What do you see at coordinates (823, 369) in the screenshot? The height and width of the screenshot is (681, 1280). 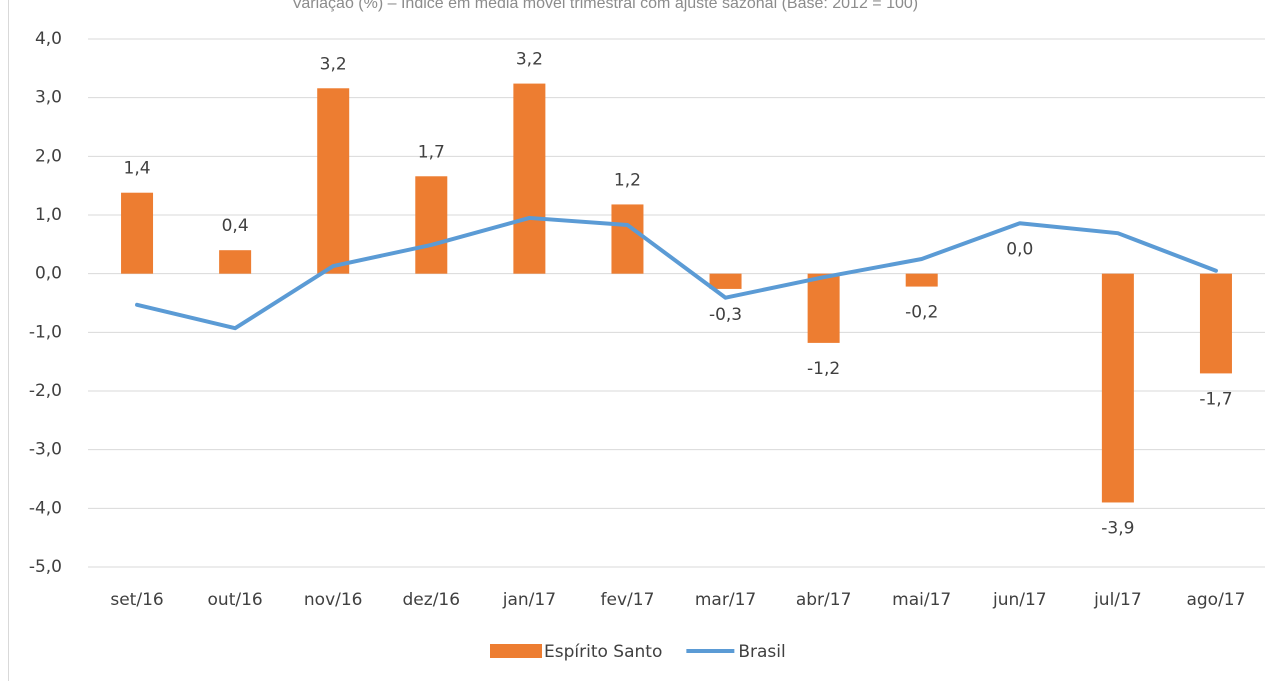 I see `data-label: -1,2` at bounding box center [823, 369].